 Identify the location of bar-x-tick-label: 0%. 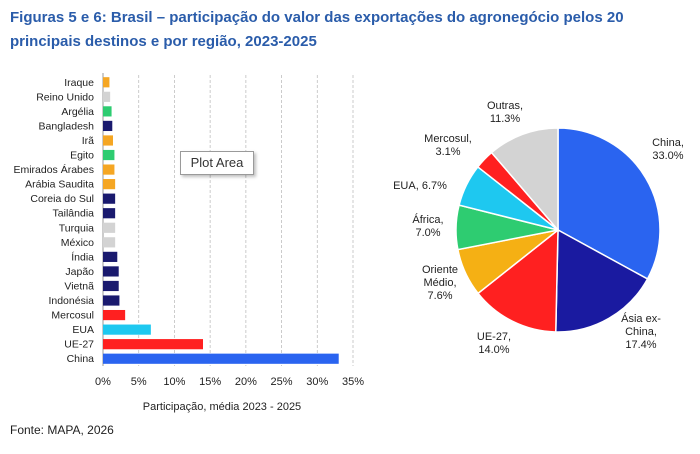
(103, 382).